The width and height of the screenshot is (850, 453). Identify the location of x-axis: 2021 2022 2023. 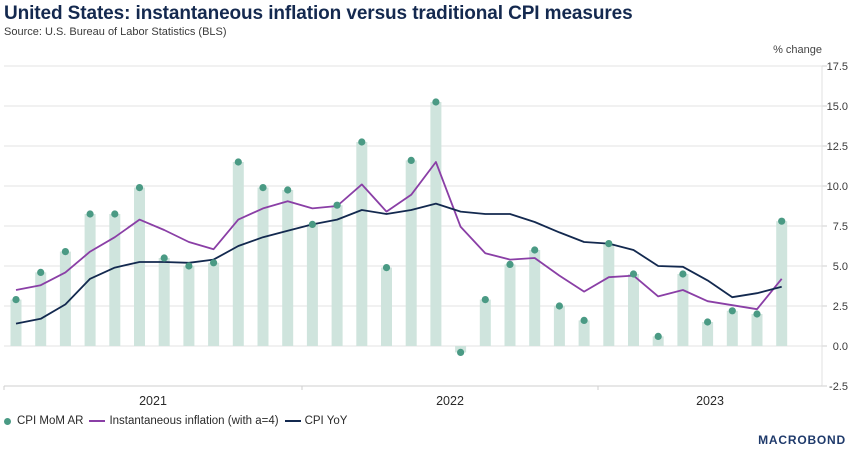
(412, 396).